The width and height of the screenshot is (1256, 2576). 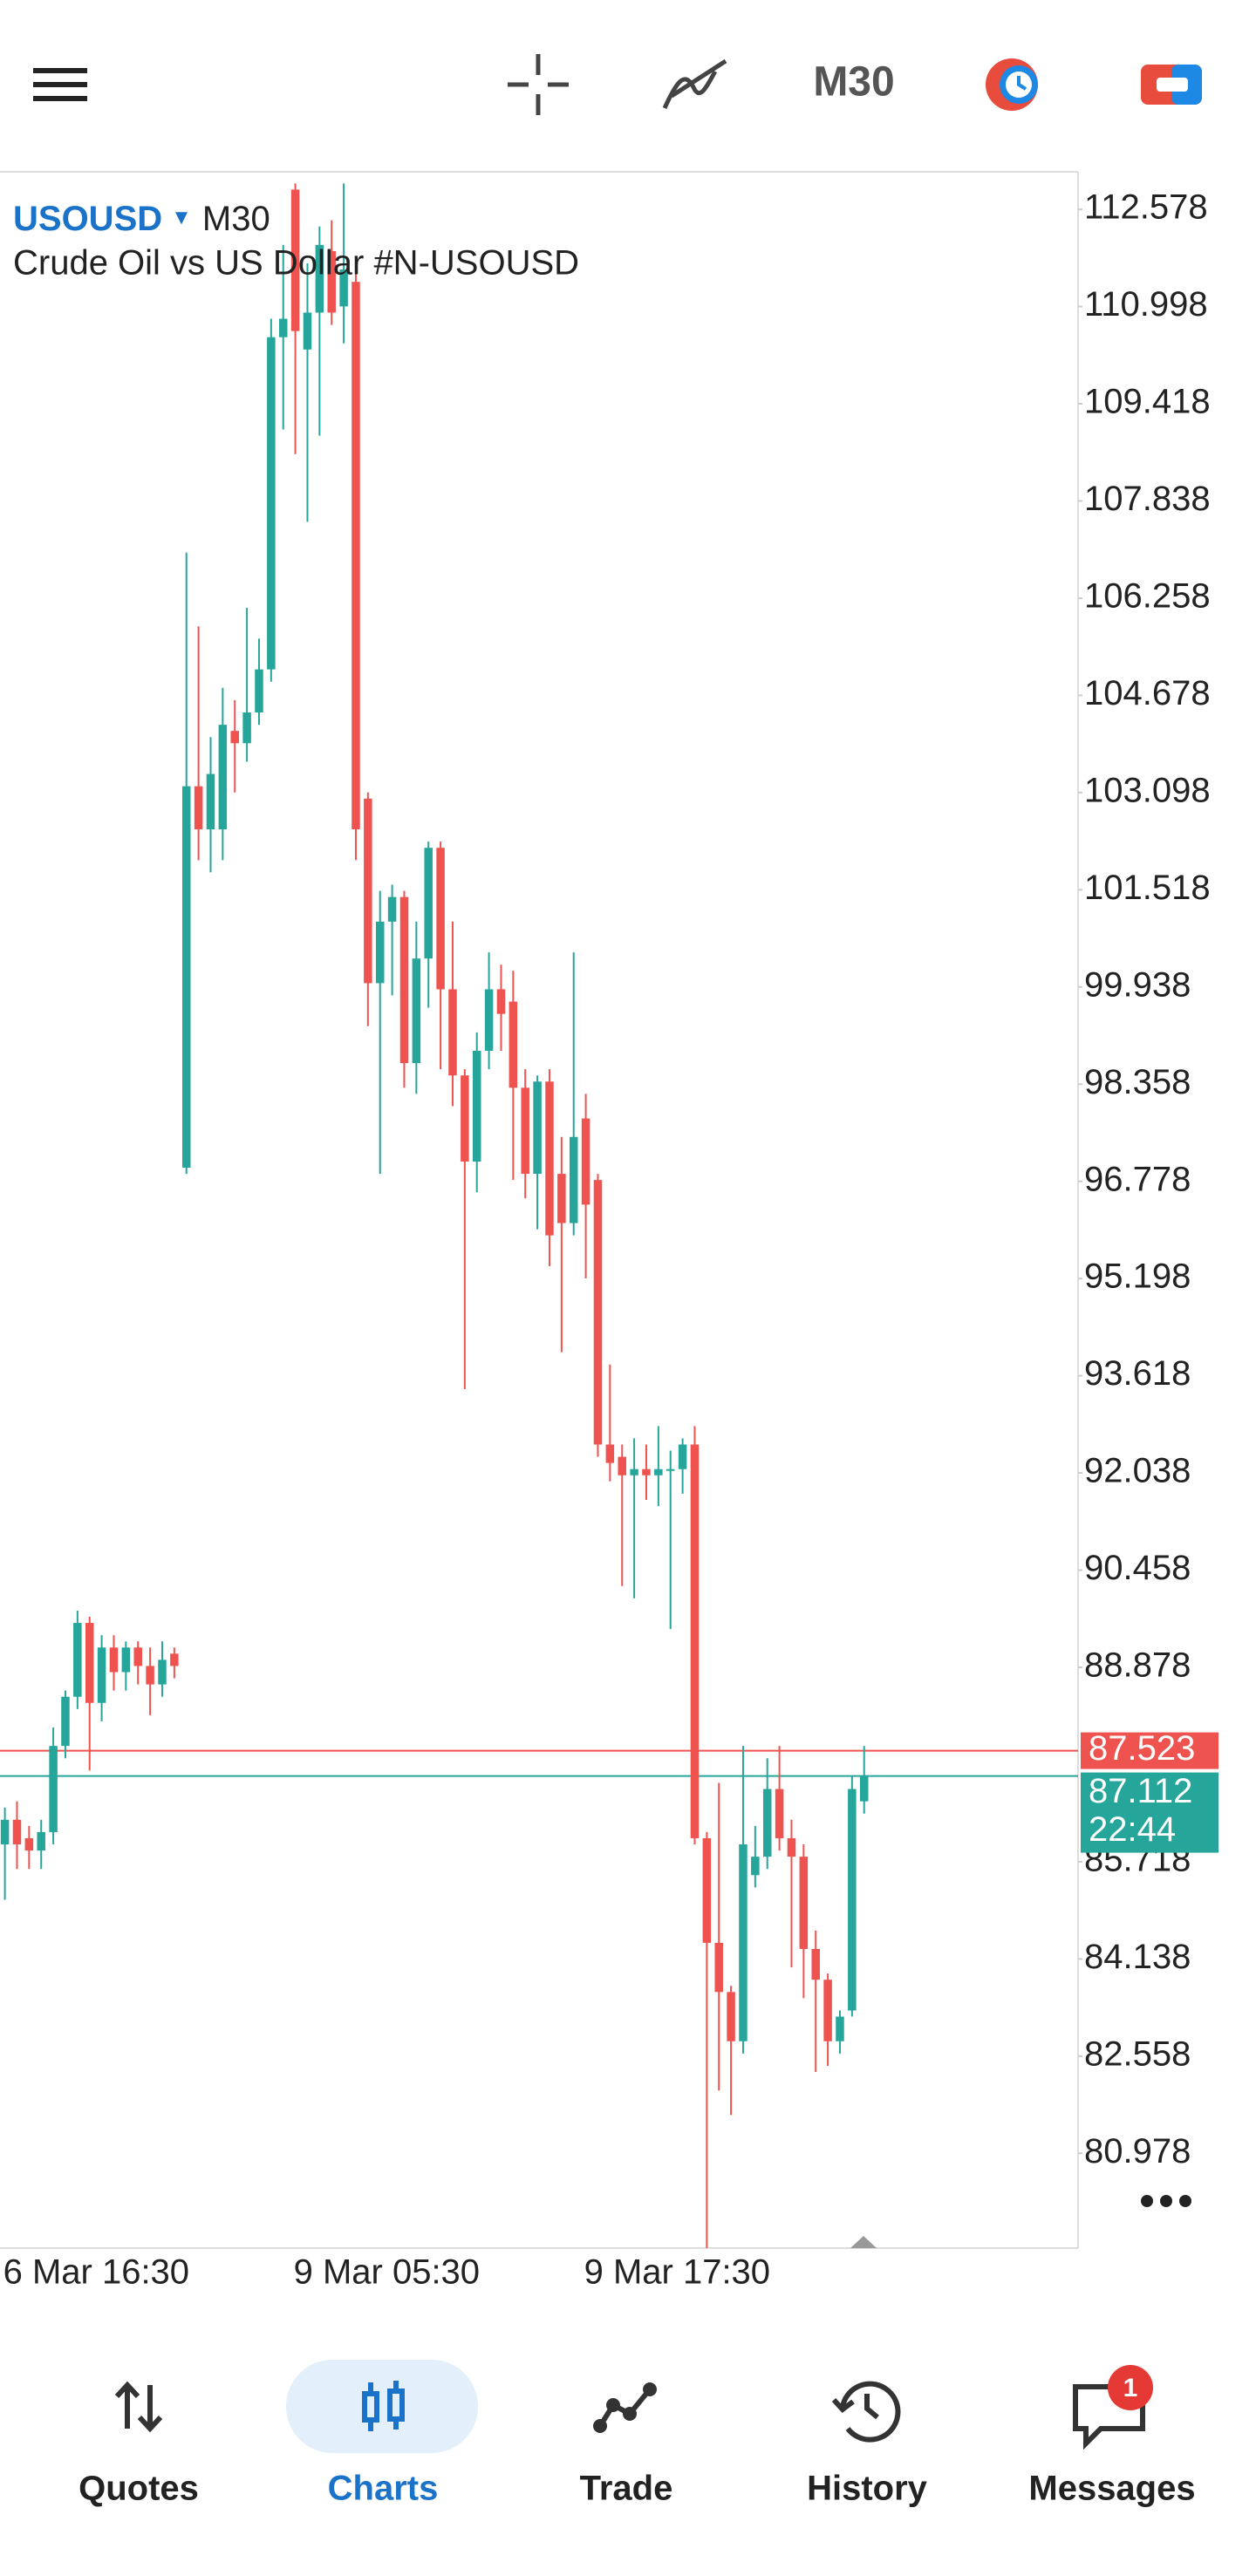 I want to click on nav-tab: Trade, so click(x=626, y=2489).